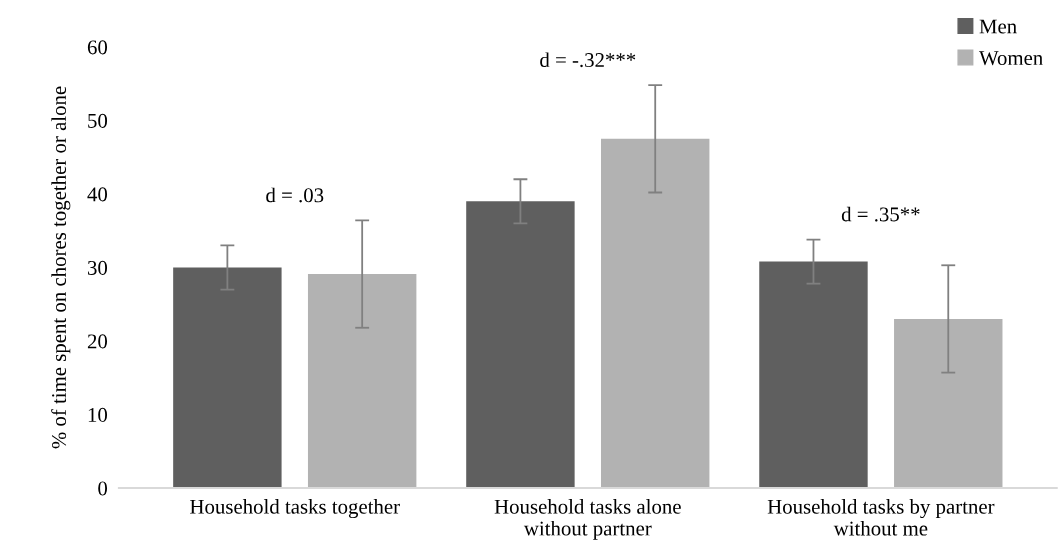  What do you see at coordinates (97, 194) in the screenshot?
I see `y-tick-label: 40` at bounding box center [97, 194].